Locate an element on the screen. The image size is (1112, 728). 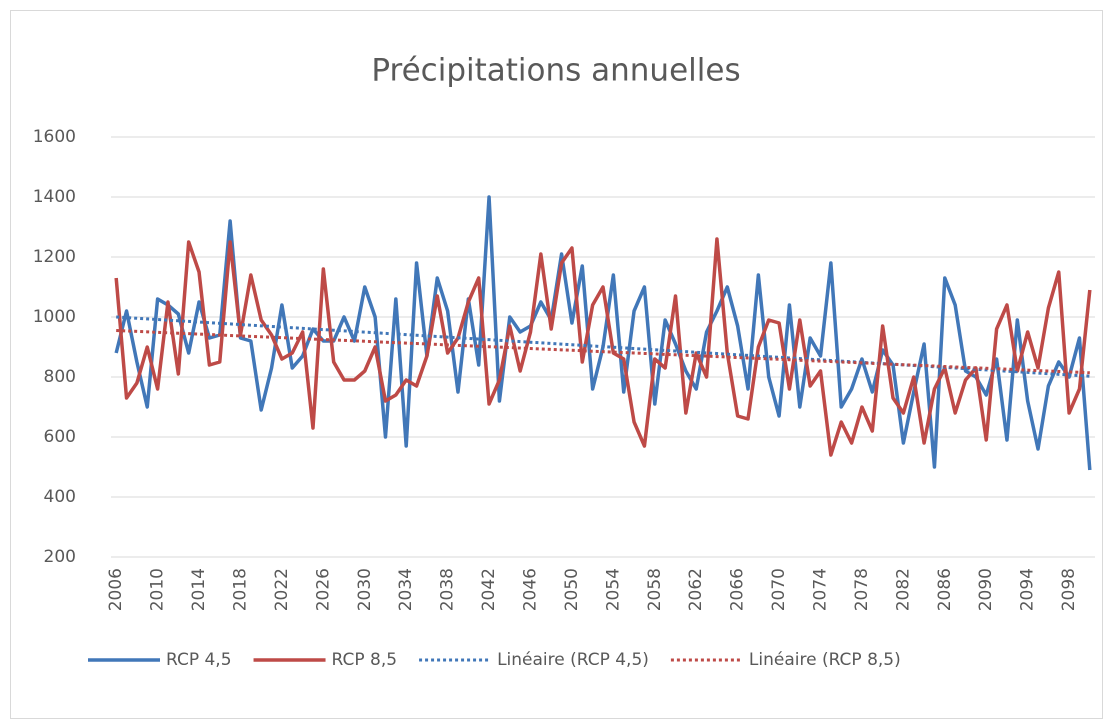
legend-label: RCP 8,5 is located at coordinates (365, 660).